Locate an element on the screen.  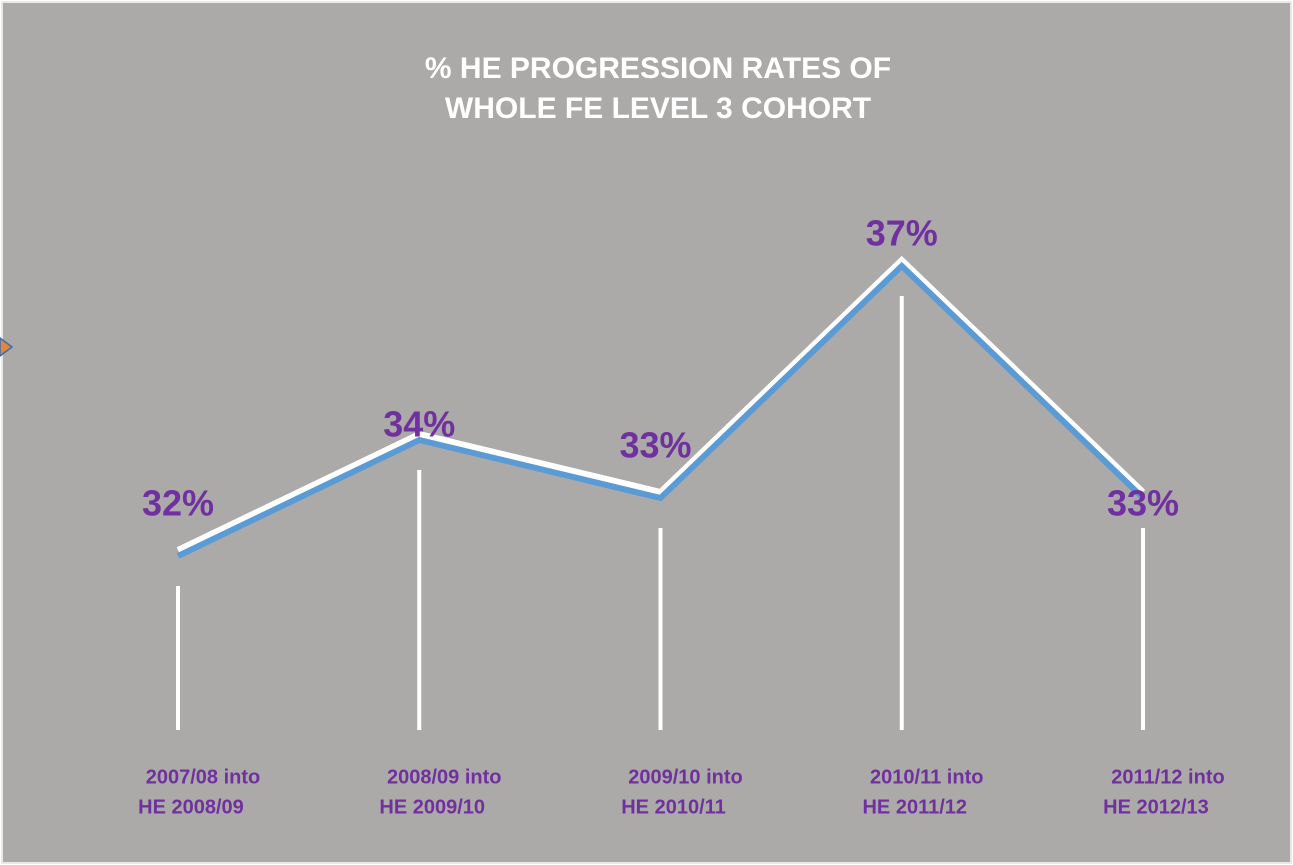
data-label: 37% is located at coordinates (902, 233).